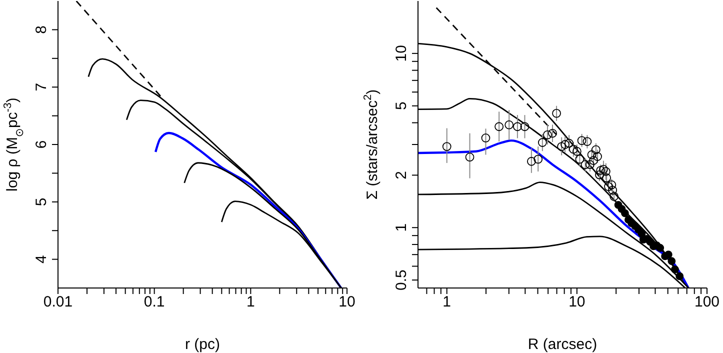 The image size is (723, 353). Describe the element at coordinates (202, 344) in the screenshot. I see `x-axis-title: r (pc)` at that location.